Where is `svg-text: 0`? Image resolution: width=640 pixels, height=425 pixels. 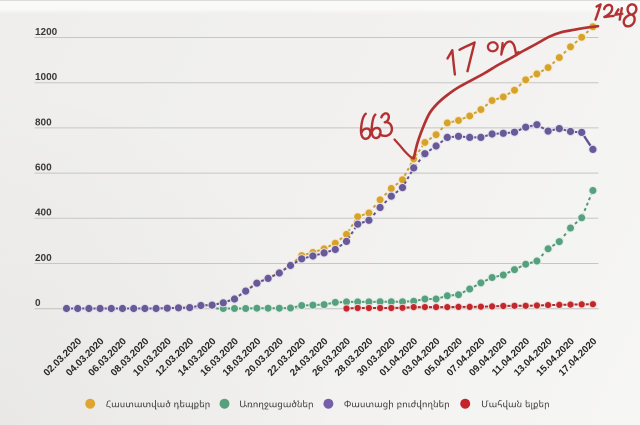 svg-text: 0 is located at coordinates (38, 303).